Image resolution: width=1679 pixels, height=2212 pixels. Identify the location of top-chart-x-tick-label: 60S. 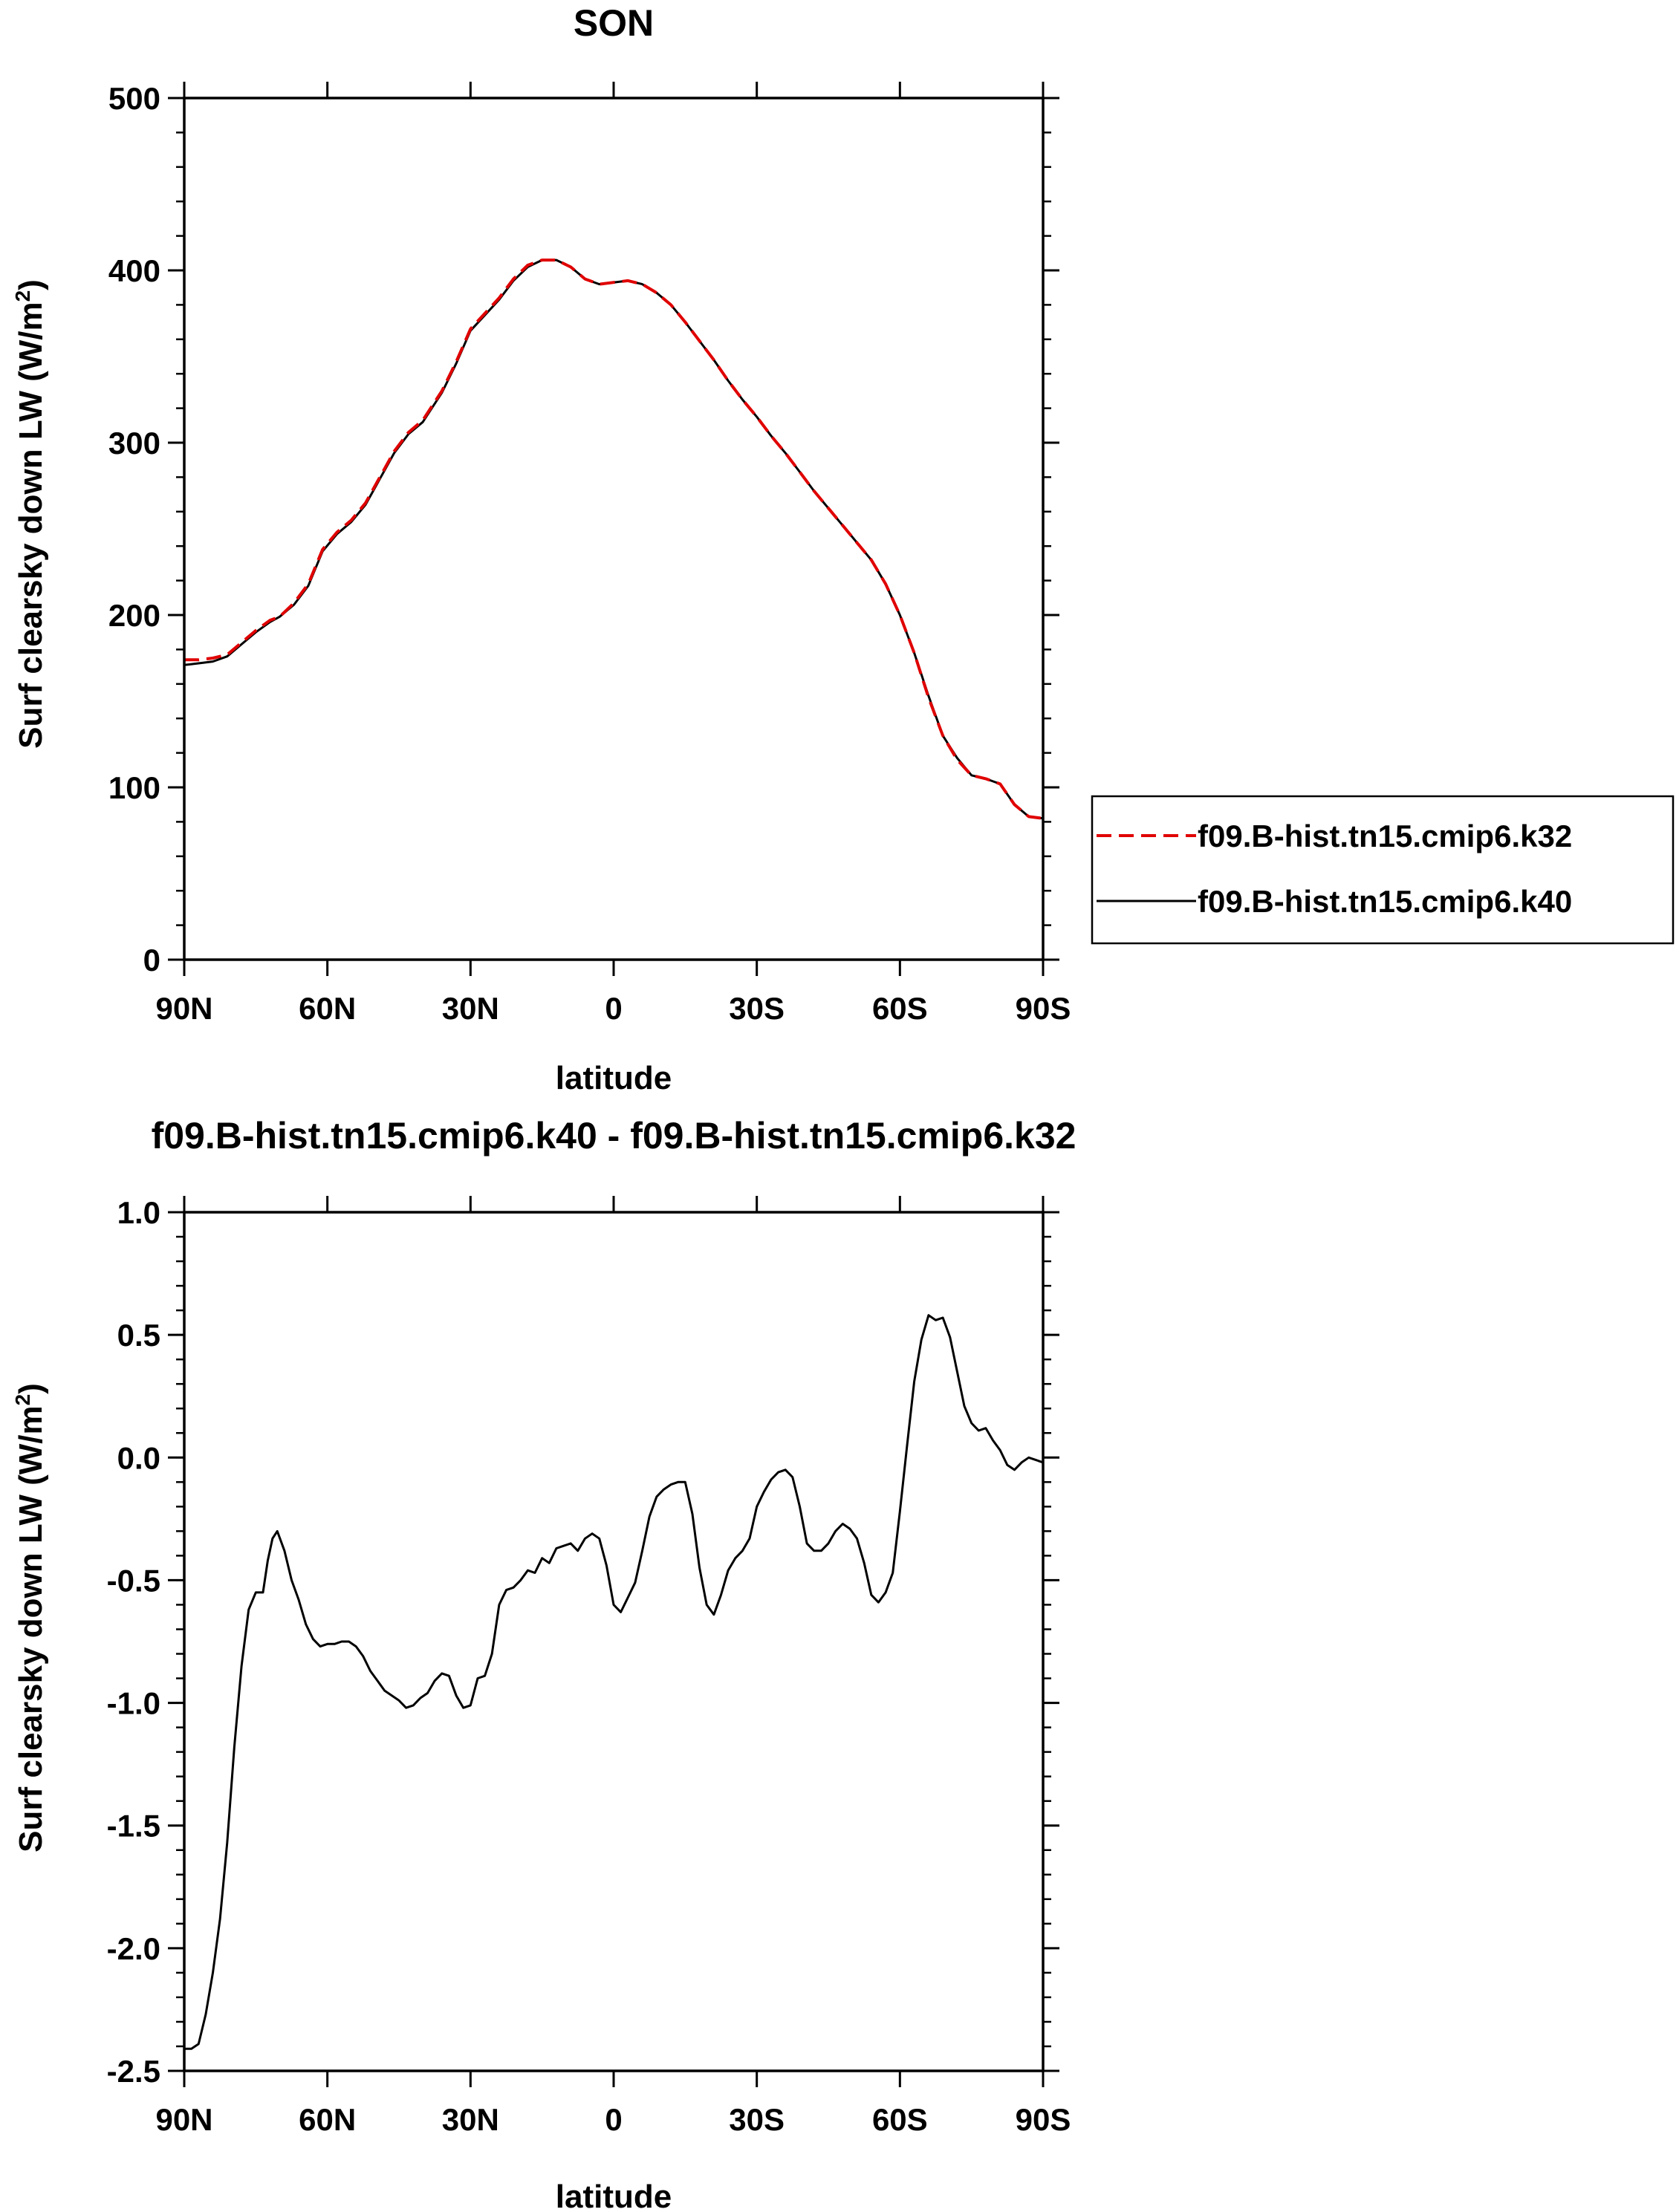
(900, 1008).